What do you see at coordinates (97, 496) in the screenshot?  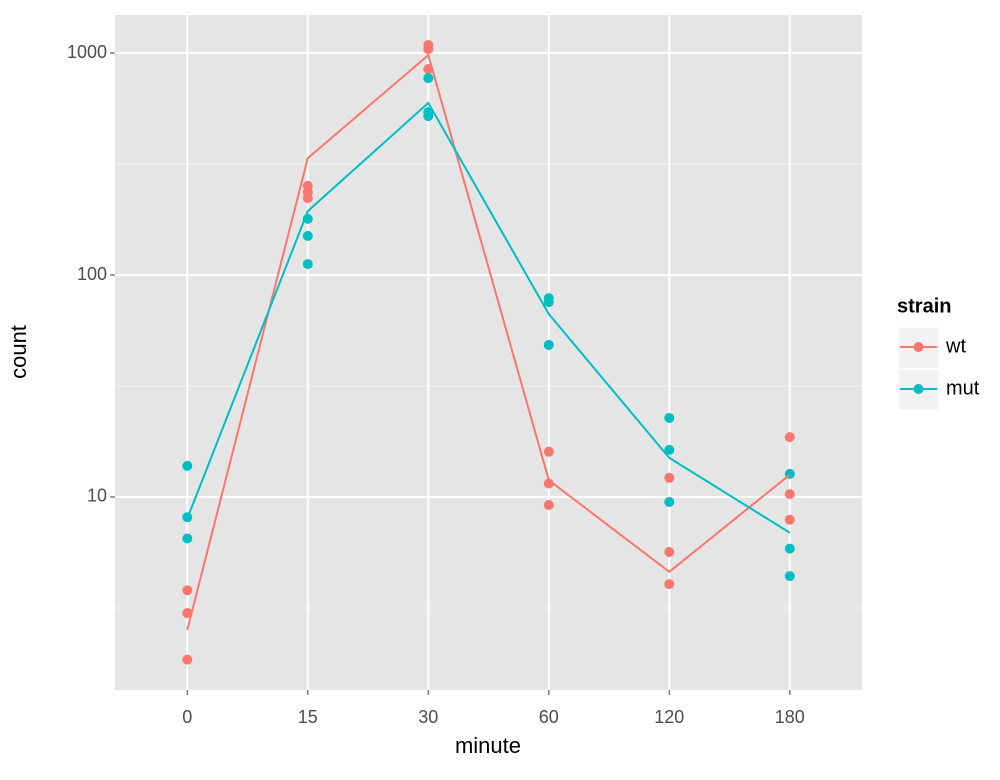 I see `y-tick-label: 10` at bounding box center [97, 496].